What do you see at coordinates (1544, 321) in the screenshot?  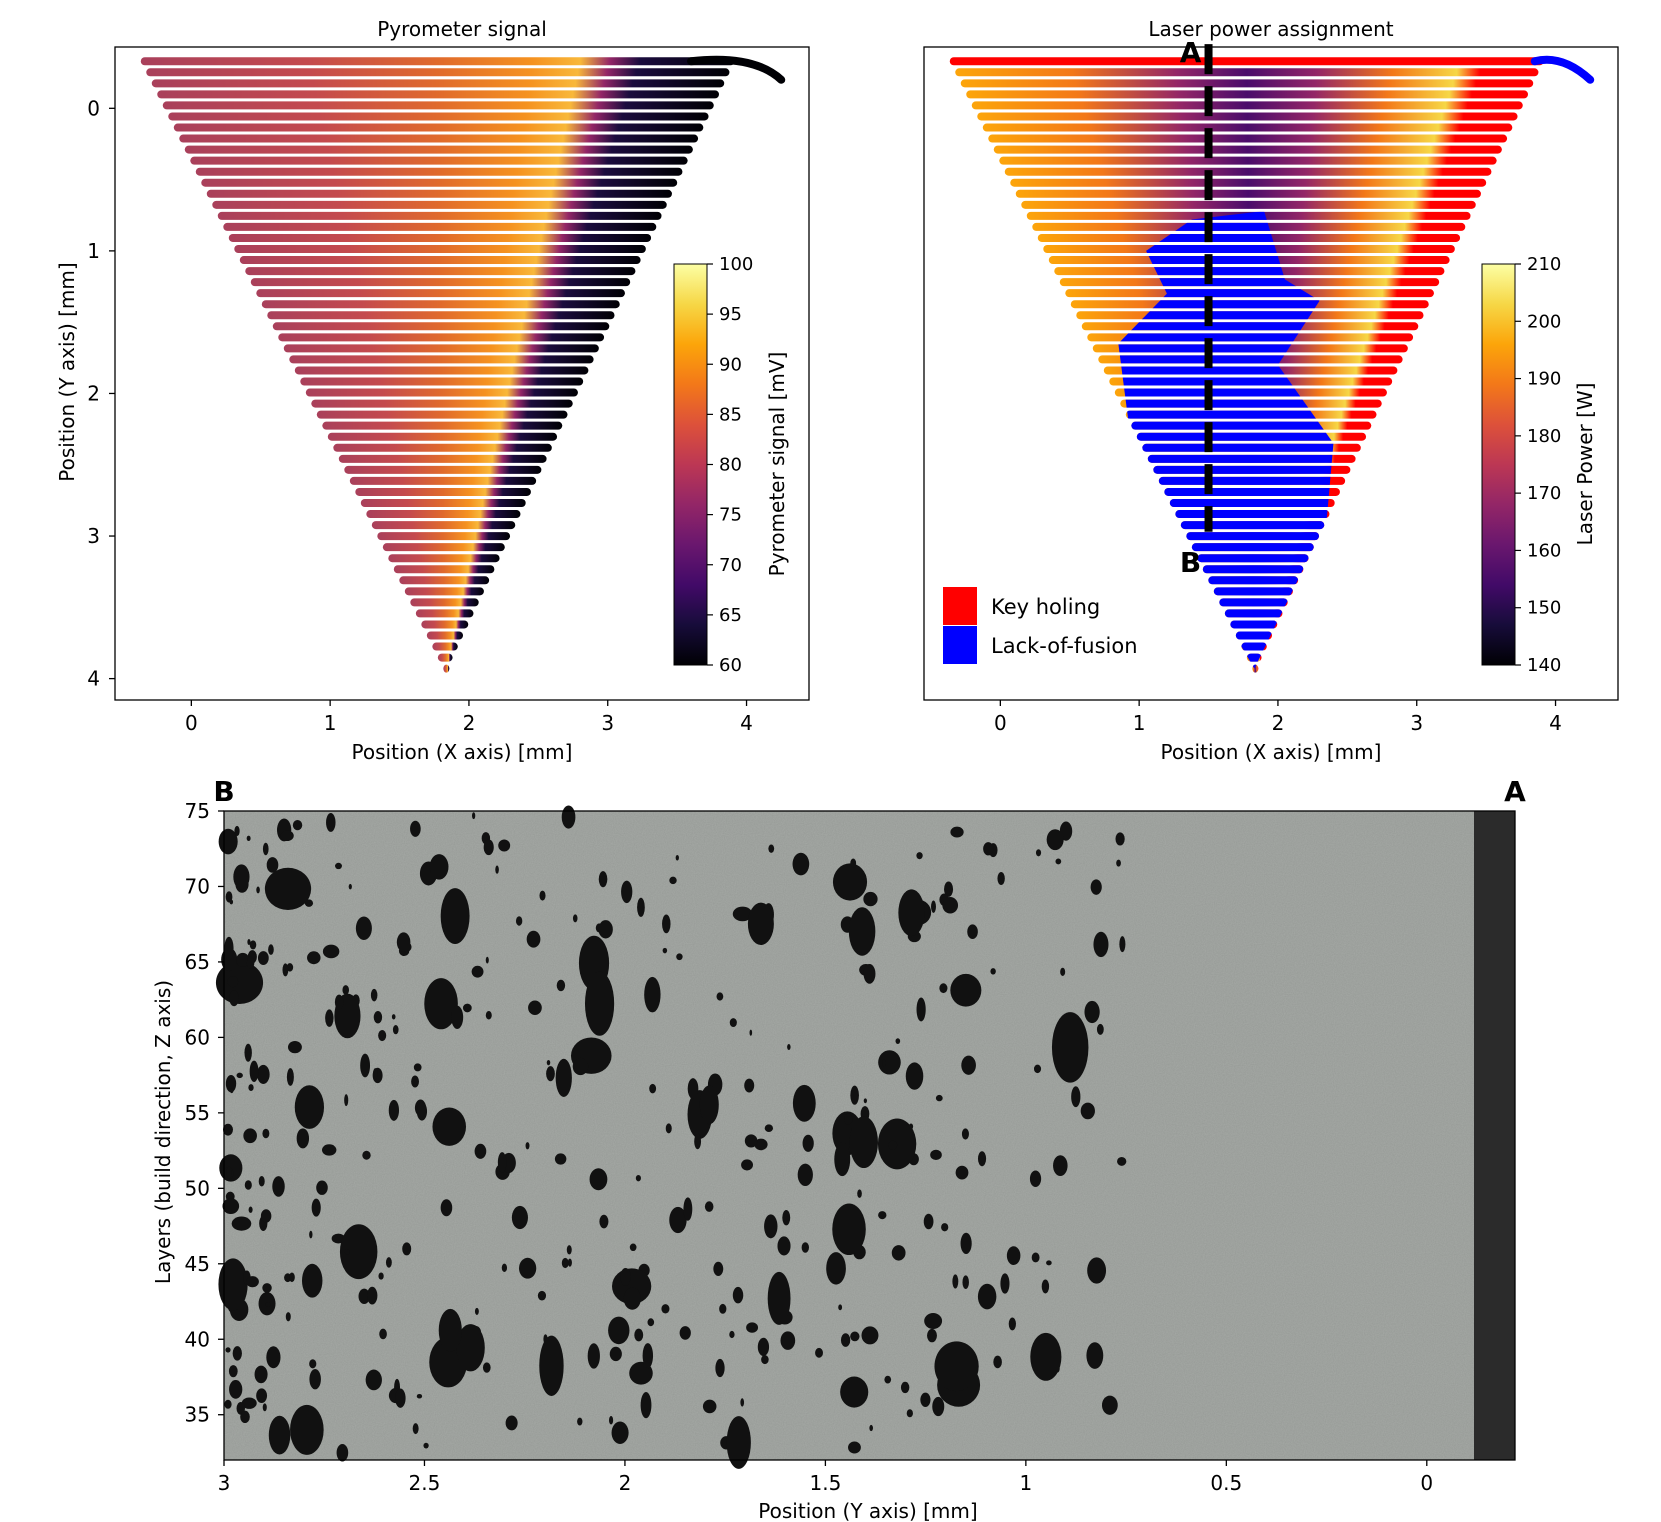 I see `colorbar-tick-label: 200` at bounding box center [1544, 321].